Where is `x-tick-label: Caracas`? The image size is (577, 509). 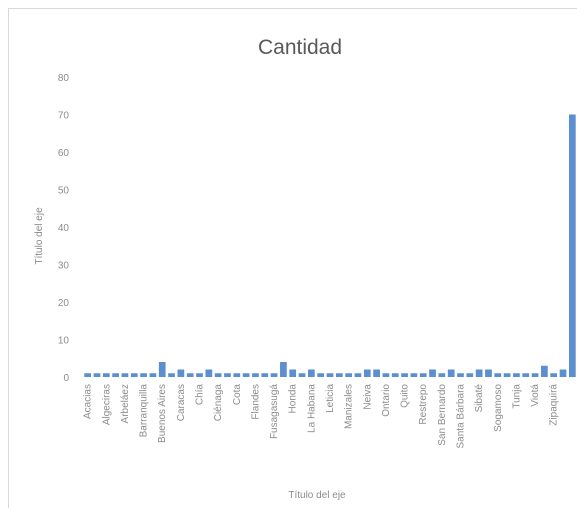
x-tick-label: Caracas is located at coordinates (181, 402).